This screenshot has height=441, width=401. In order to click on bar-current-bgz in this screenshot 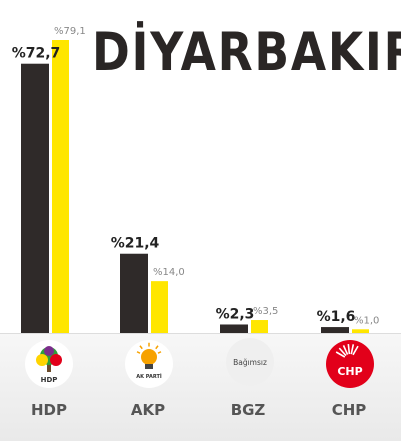, I will do `click(234, 328)`.